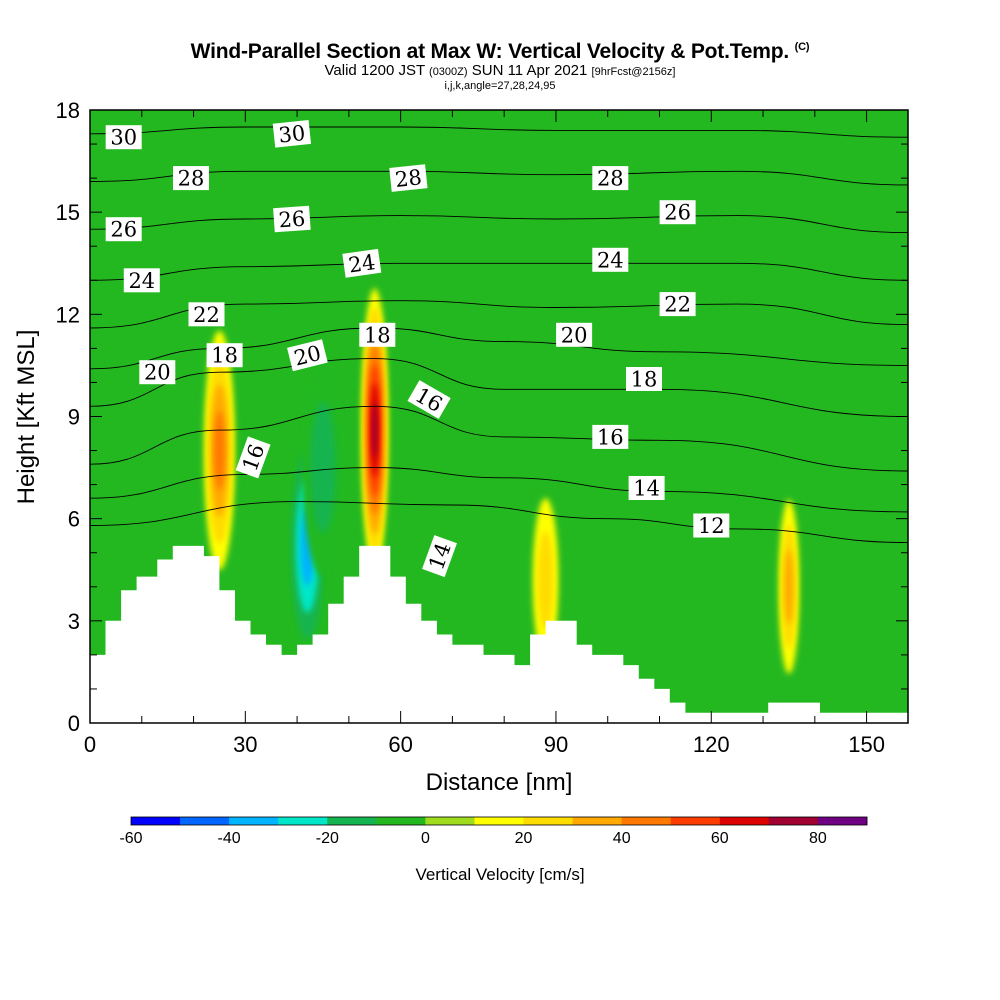  I want to click on isentrope-label: 30, so click(292, 133).